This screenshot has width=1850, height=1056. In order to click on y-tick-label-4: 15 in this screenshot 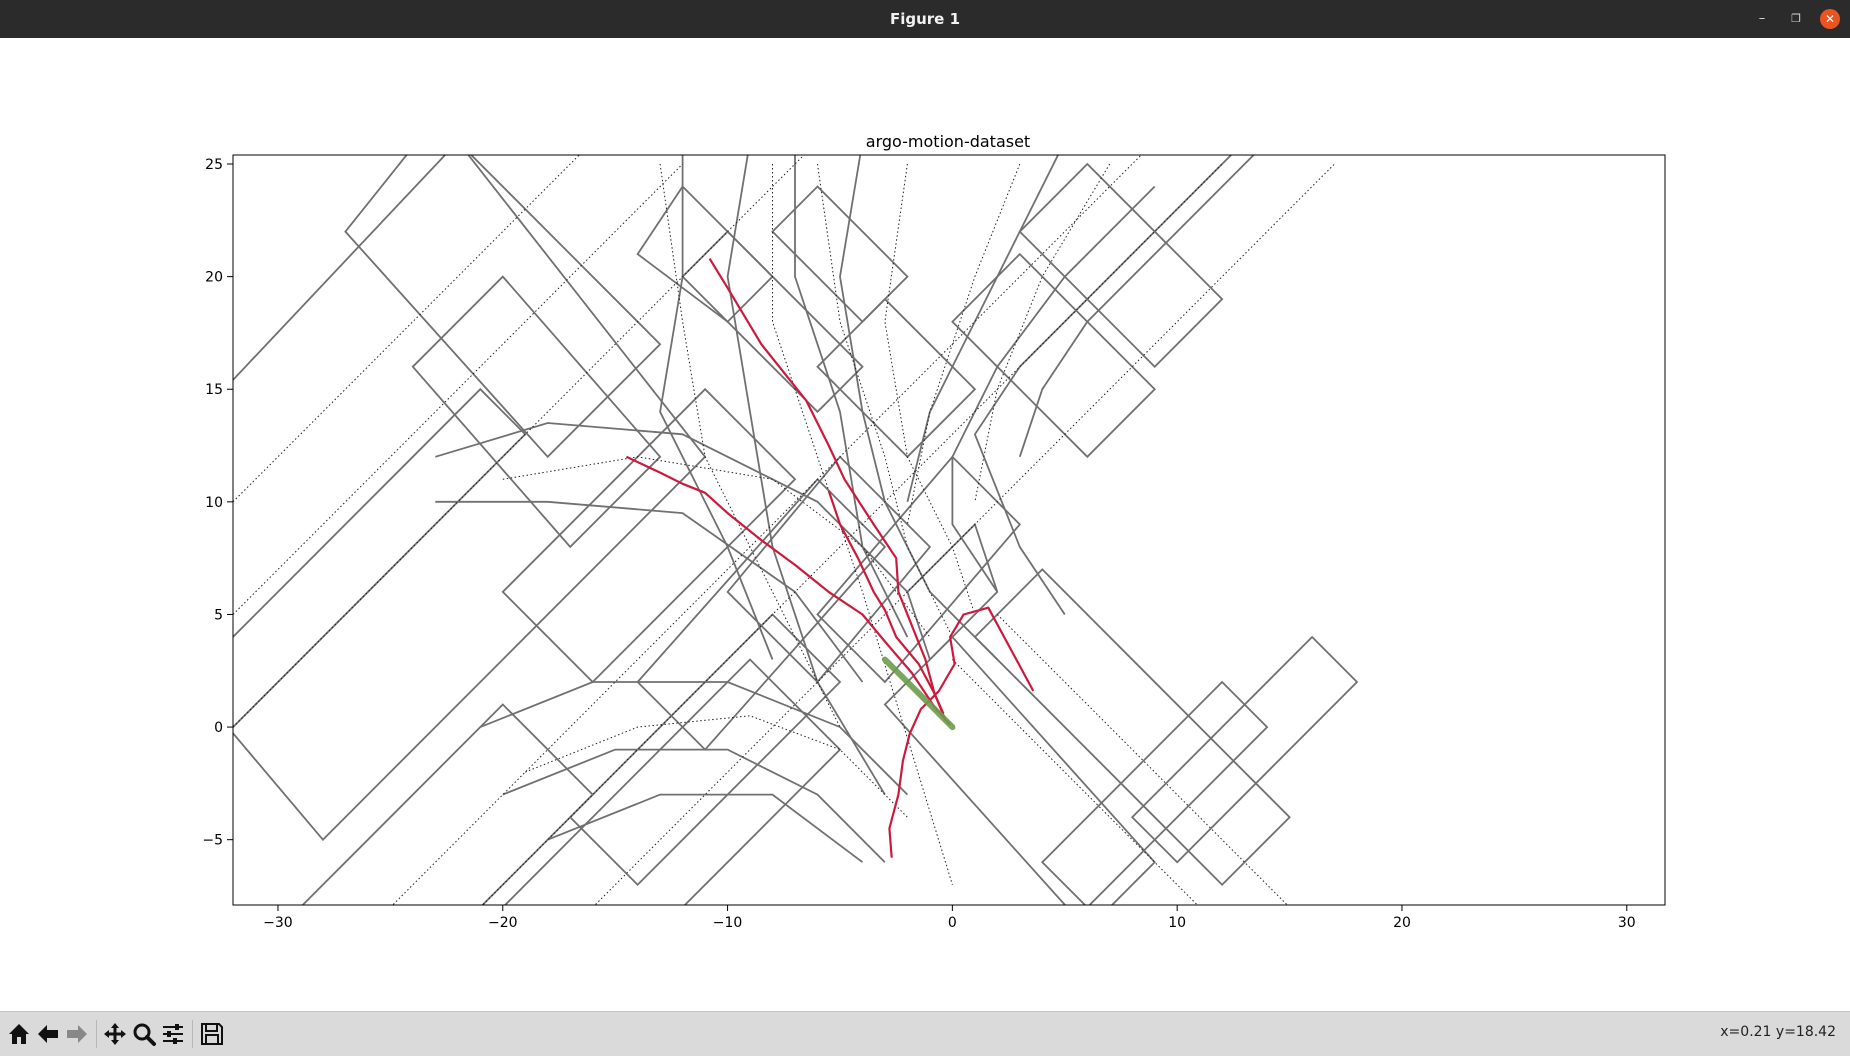, I will do `click(214, 390)`.